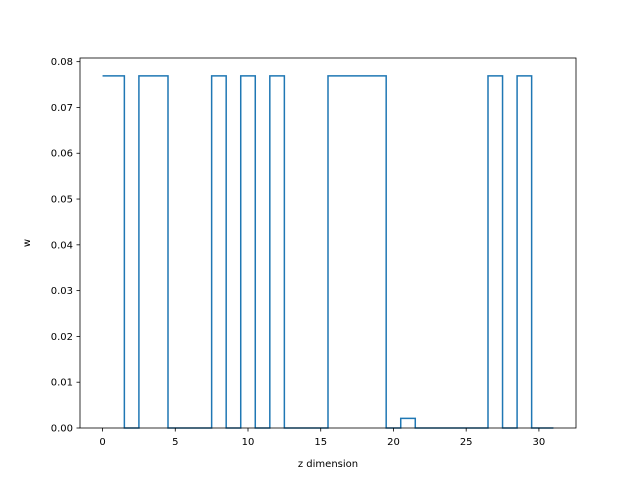  I want to click on x-tick-label: 20, so click(393, 442).